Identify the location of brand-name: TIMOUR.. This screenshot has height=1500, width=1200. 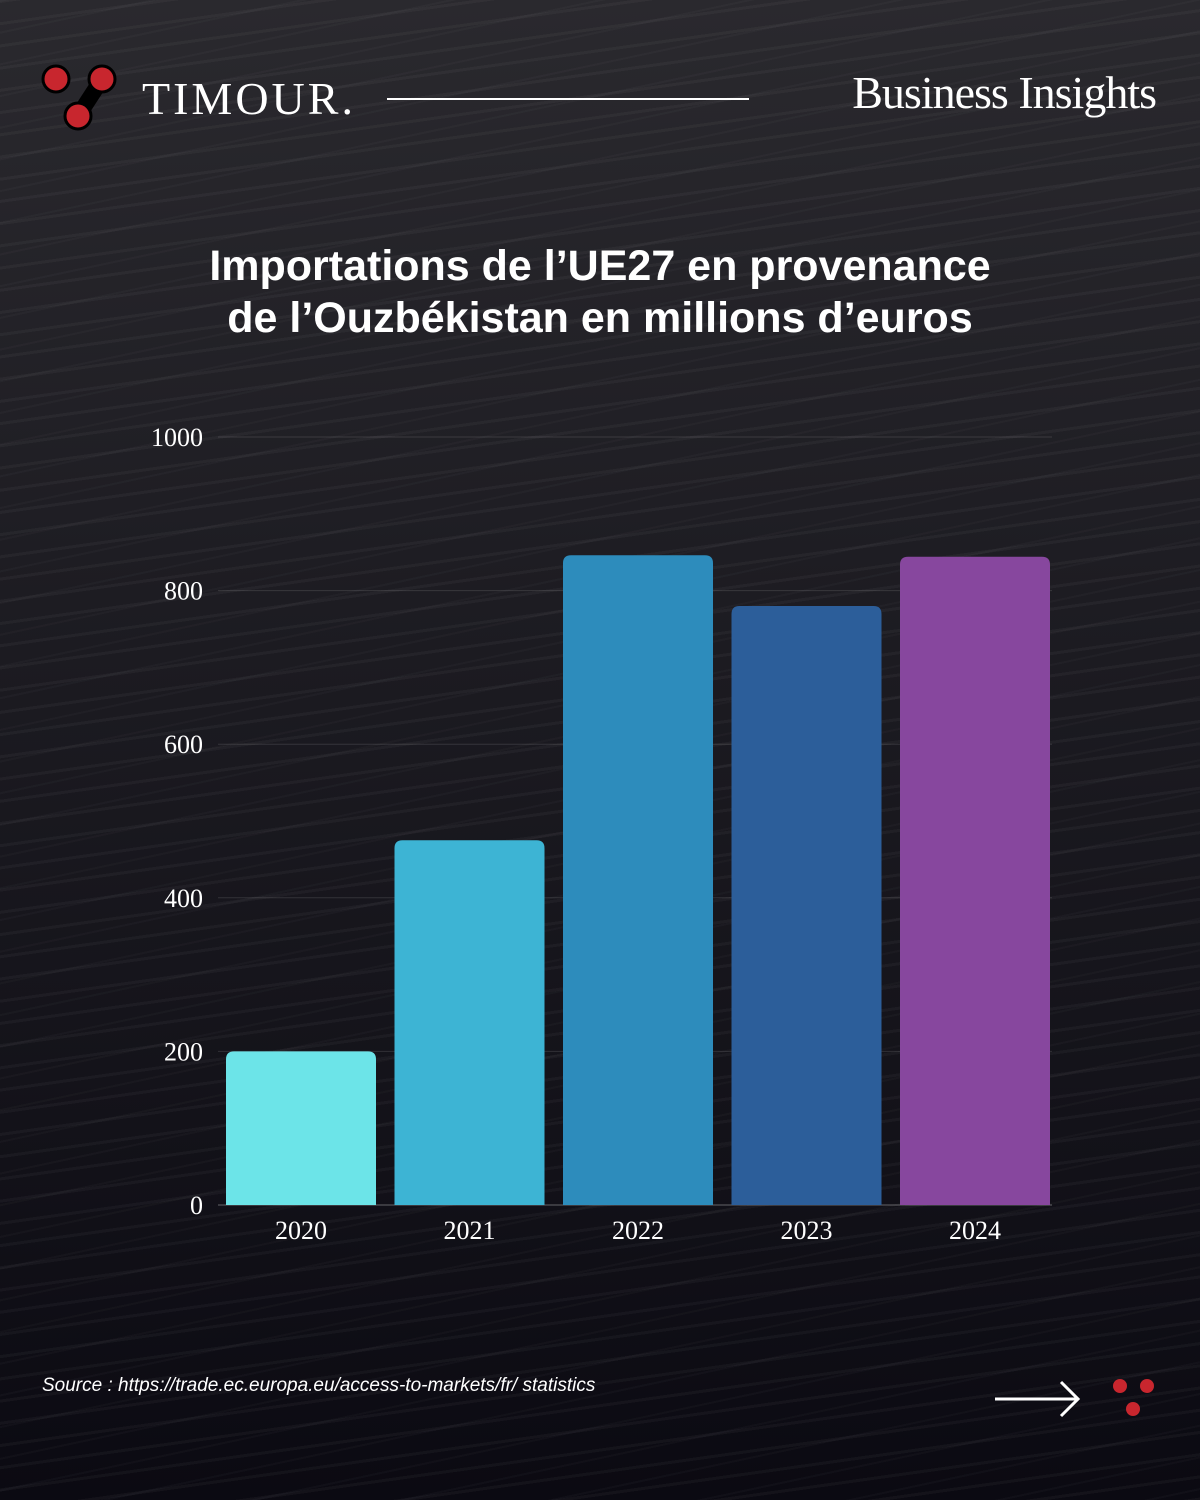
(249, 98).